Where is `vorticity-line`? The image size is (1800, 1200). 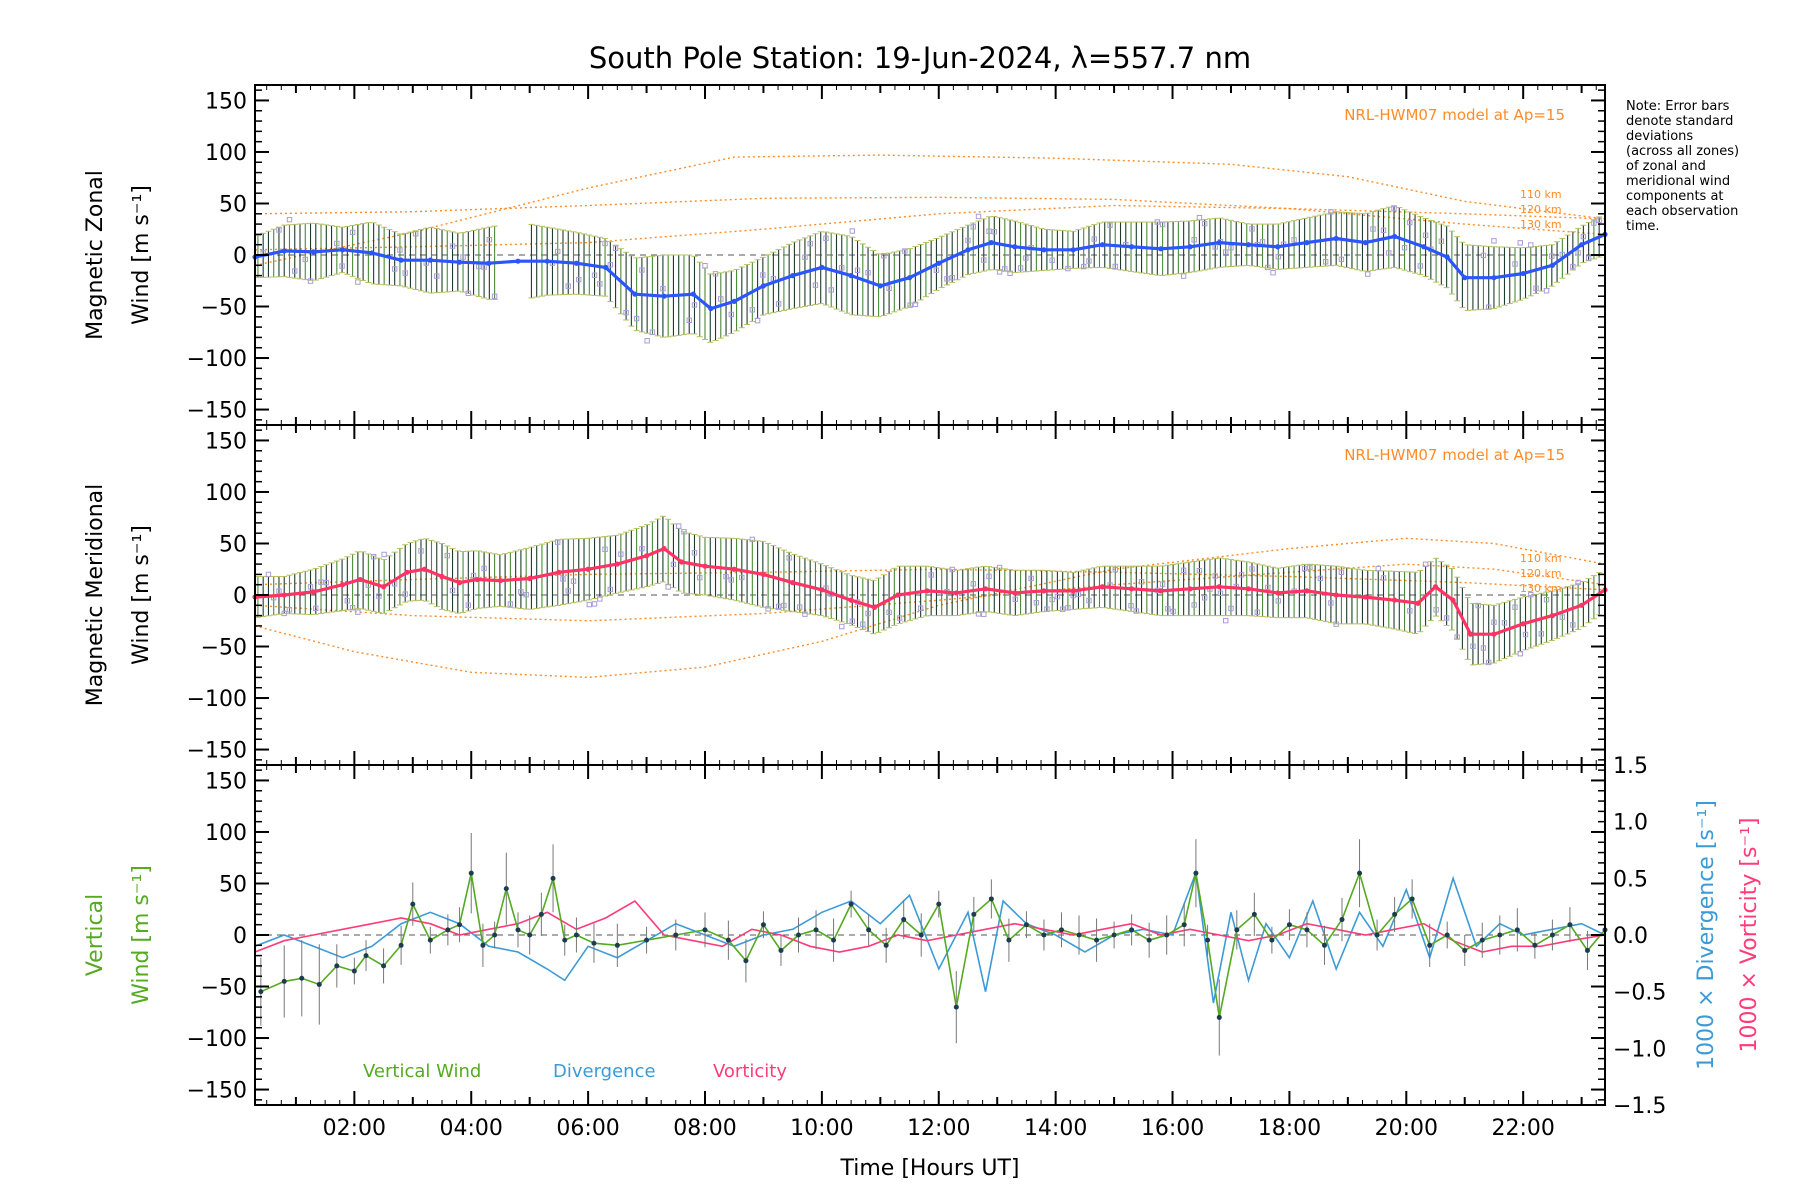
vorticity-line is located at coordinates (930, 926).